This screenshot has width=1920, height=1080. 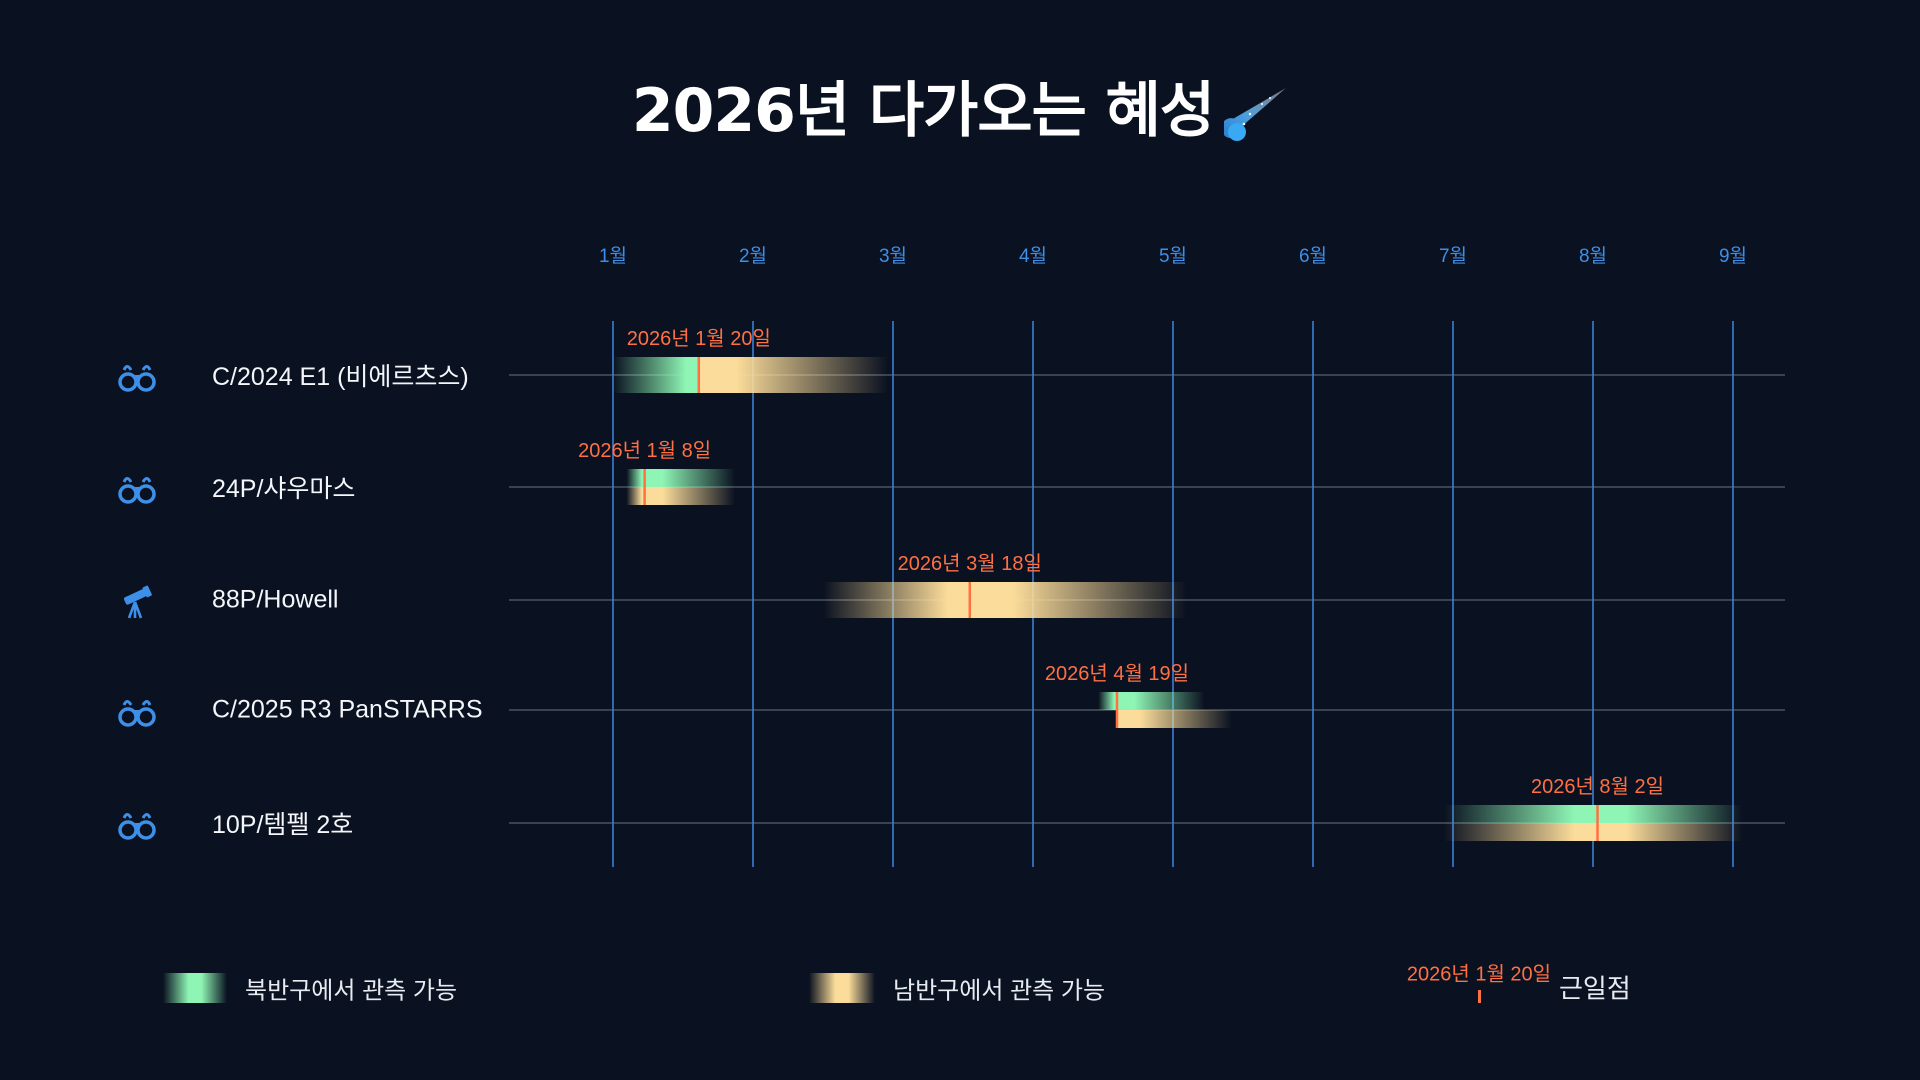 I want to click on comet-name: 10P/템펠 2호, so click(x=283, y=825).